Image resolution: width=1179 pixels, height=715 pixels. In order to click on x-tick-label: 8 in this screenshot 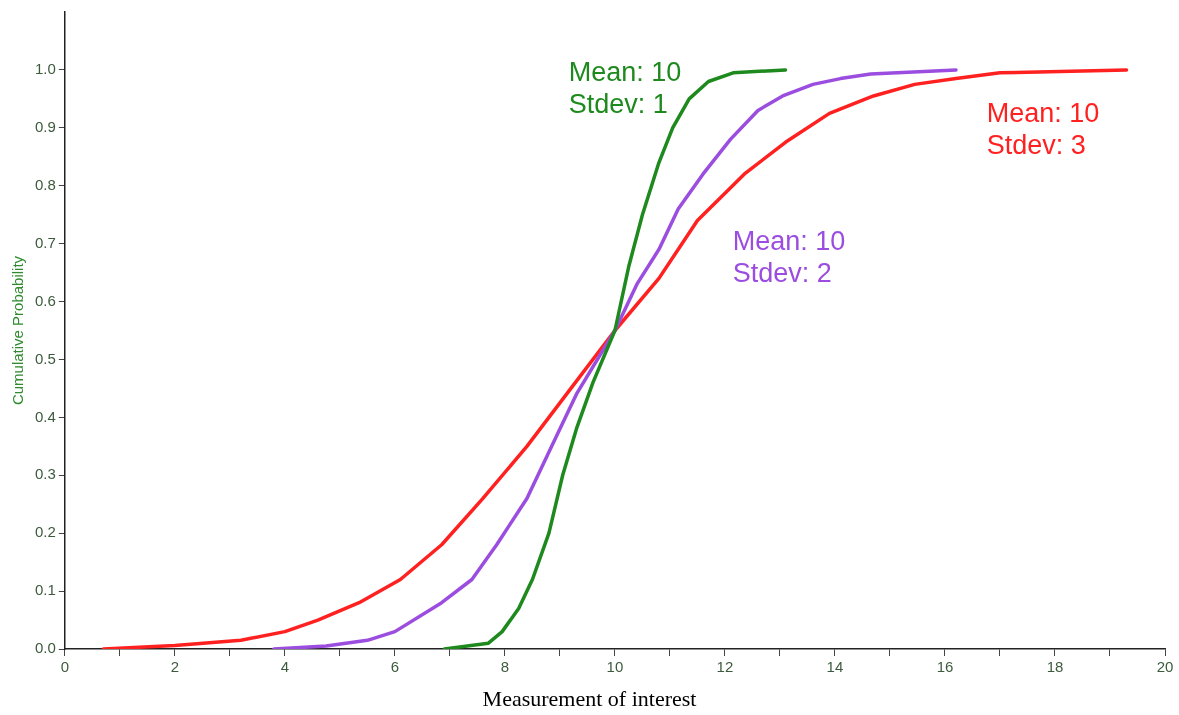, I will do `click(505, 667)`.